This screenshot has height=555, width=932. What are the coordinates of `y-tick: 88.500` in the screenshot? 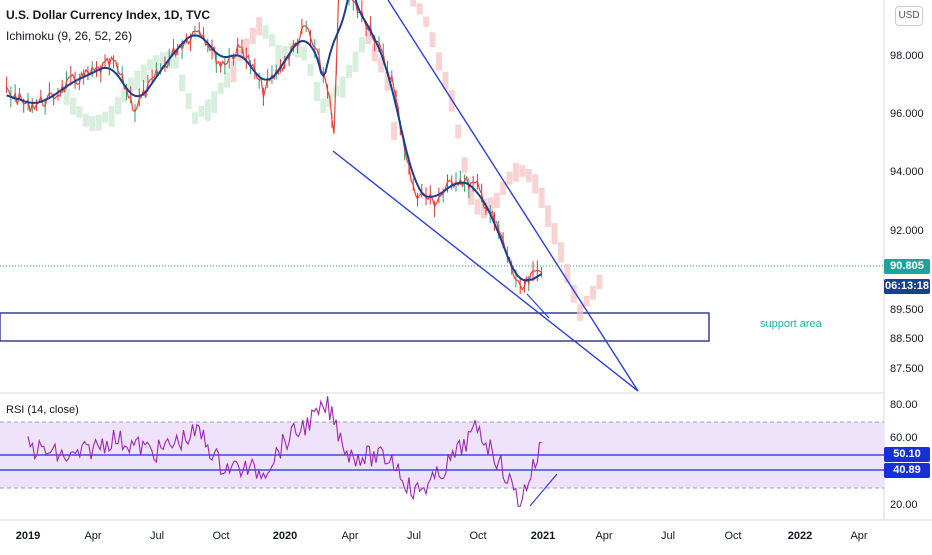 It's located at (907, 339).